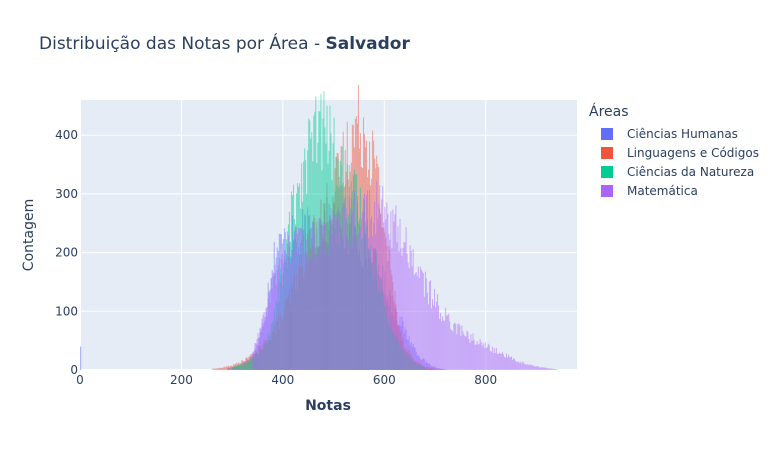 The height and width of the screenshot is (450, 775). Describe the element at coordinates (674, 152) in the screenshot. I see `legend-item-1: Linguagens e Códigos` at that location.